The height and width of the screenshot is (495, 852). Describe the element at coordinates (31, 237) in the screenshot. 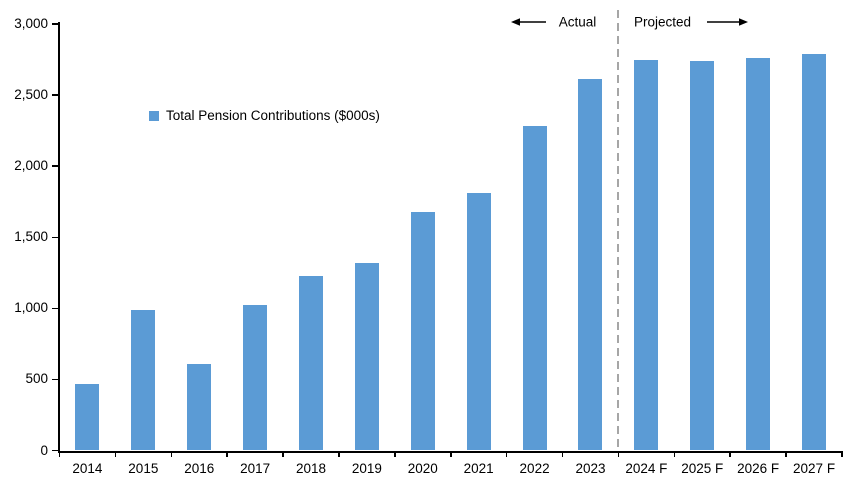

I see `y-axis-tick-label: 1,500` at that location.